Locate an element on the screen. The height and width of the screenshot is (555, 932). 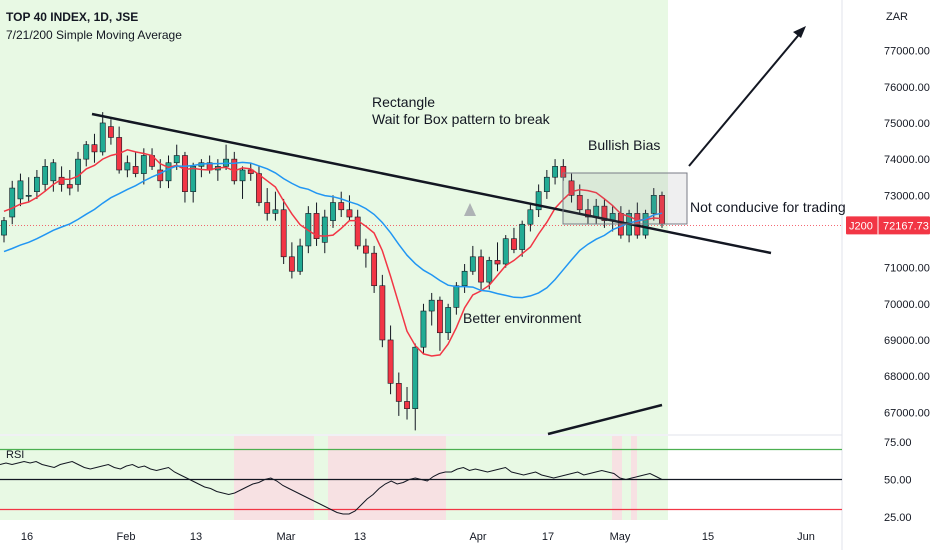
time-tick-label: 15 is located at coordinates (708, 537).